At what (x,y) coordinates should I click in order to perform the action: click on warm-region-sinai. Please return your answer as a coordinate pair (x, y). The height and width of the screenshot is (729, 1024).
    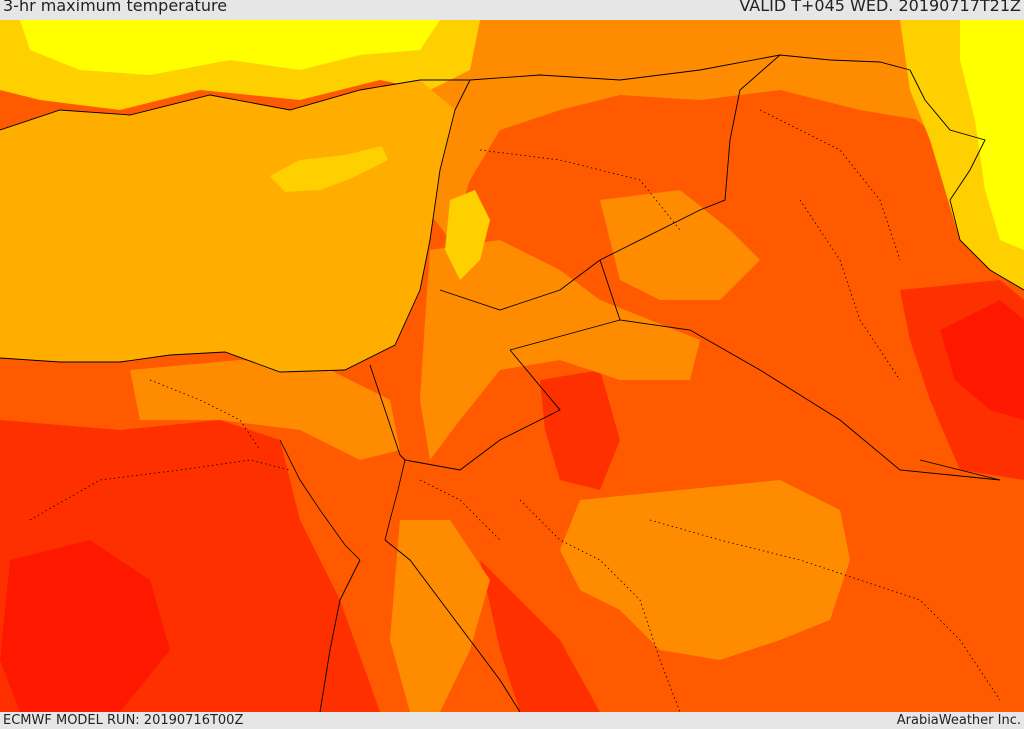
    Looking at the image, I should click on (265, 410).